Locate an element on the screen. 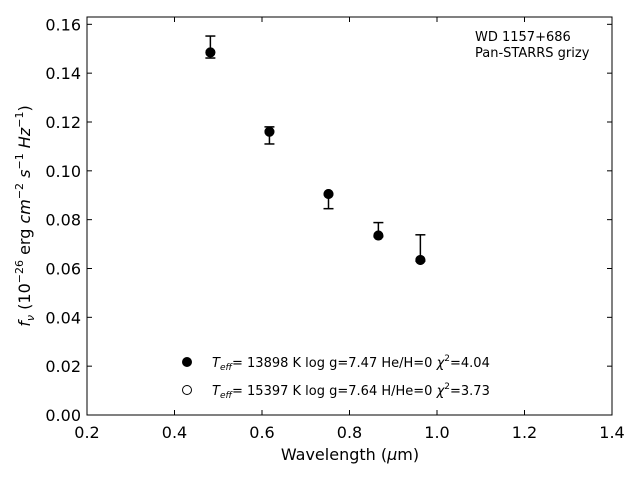  legend-item: Teff= 13898 K log g=7.47 He/H=0 χ2=4.04 is located at coordinates (336, 363).